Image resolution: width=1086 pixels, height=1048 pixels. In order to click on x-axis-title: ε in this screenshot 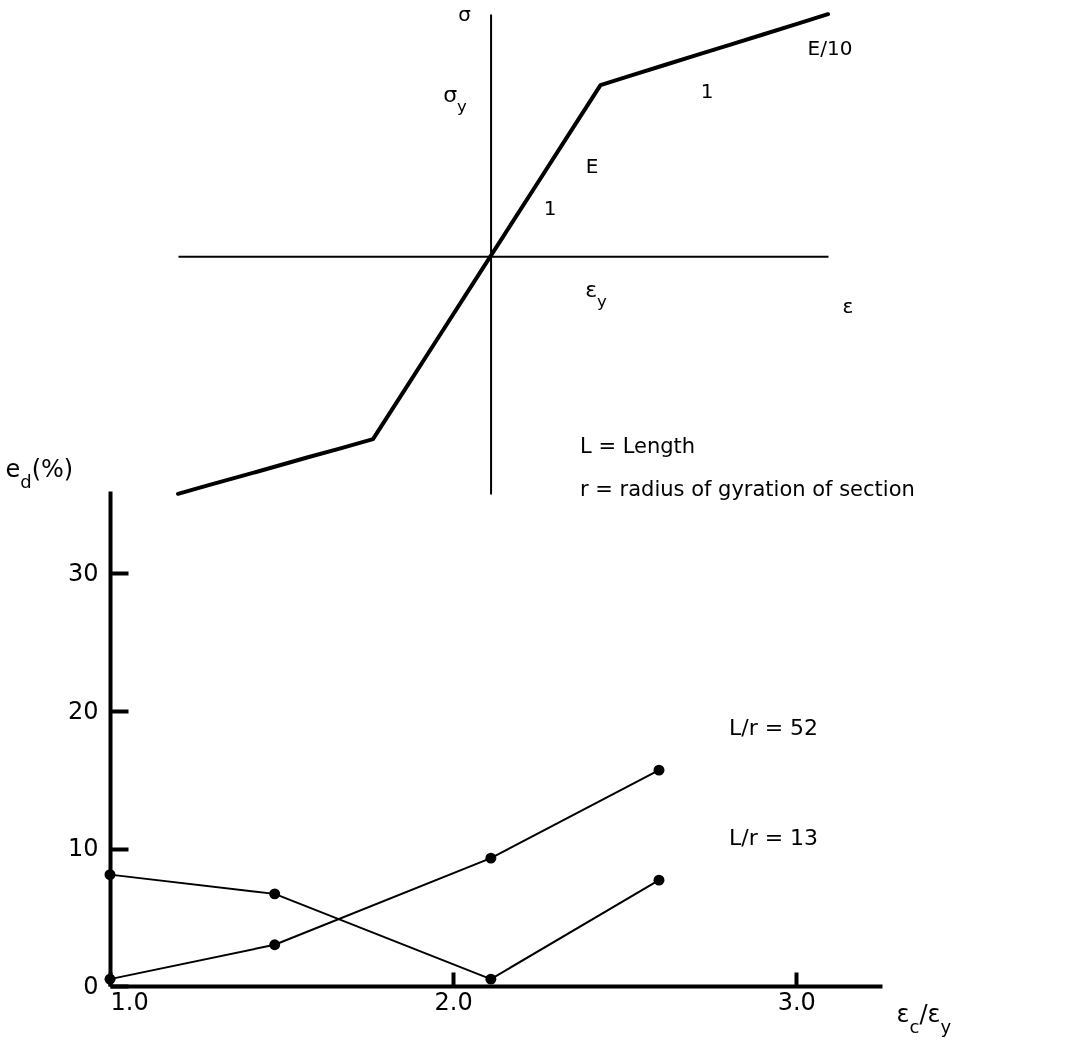, I will do `click(848, 305)`.